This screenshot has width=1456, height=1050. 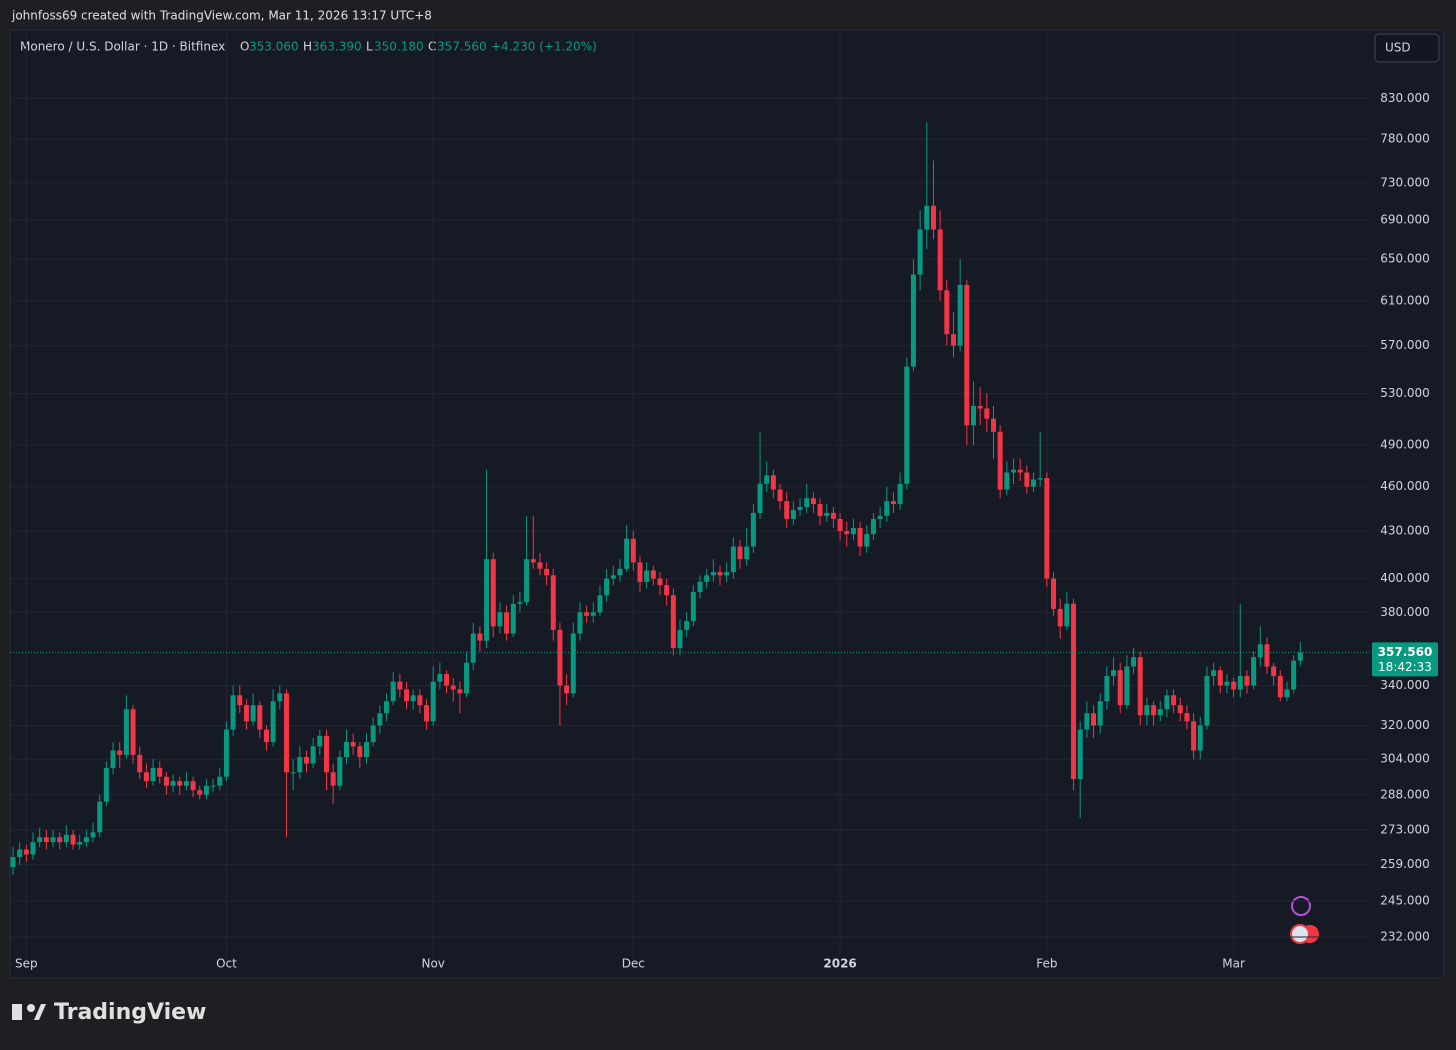 What do you see at coordinates (1405, 725) in the screenshot?
I see `y-tick-label: 320.000` at bounding box center [1405, 725].